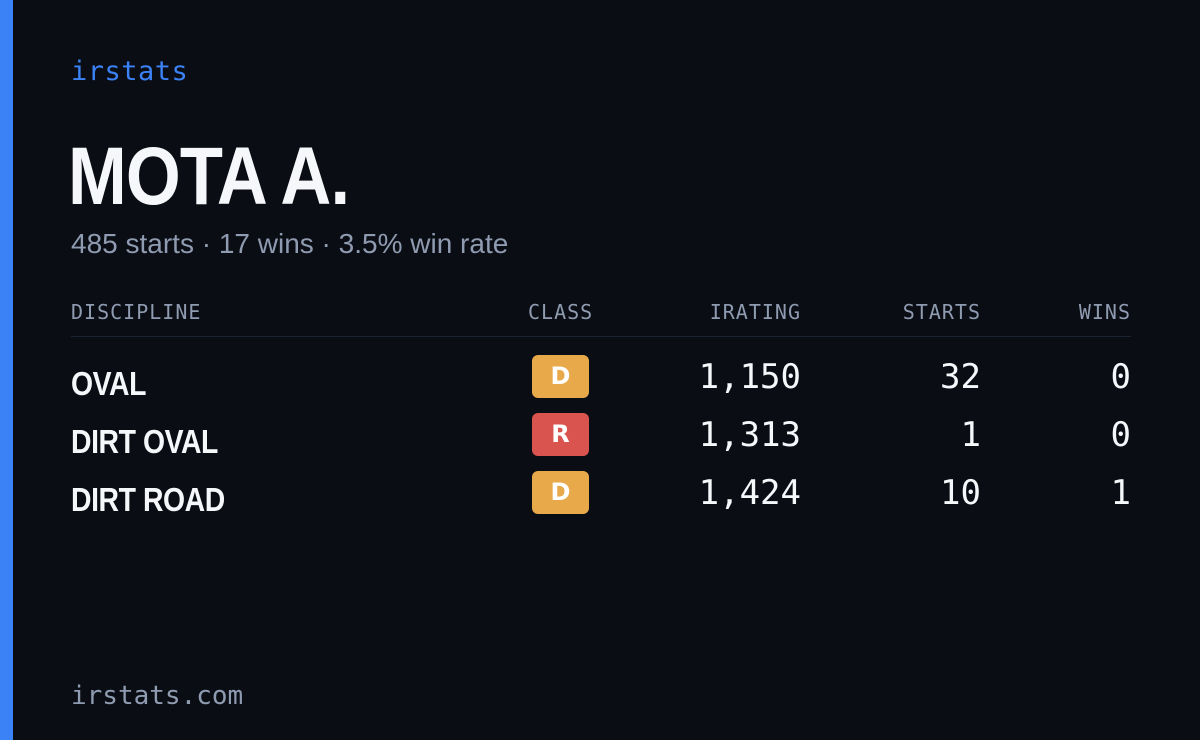 The width and height of the screenshot is (1200, 740). I want to click on table-row: DIRT ROAD D 1,424 10 1, so click(601, 498).